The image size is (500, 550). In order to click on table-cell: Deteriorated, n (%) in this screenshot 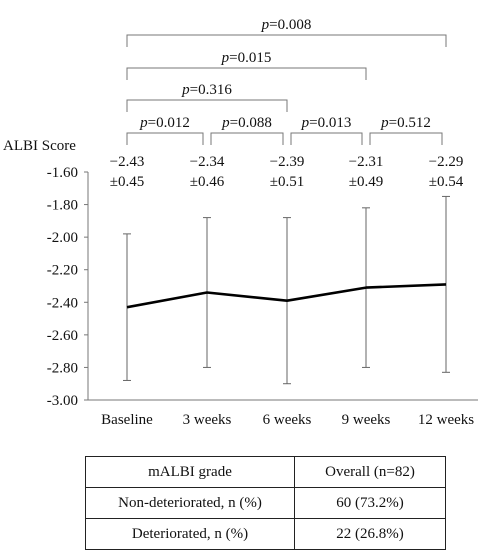, I will do `click(190, 534)`.